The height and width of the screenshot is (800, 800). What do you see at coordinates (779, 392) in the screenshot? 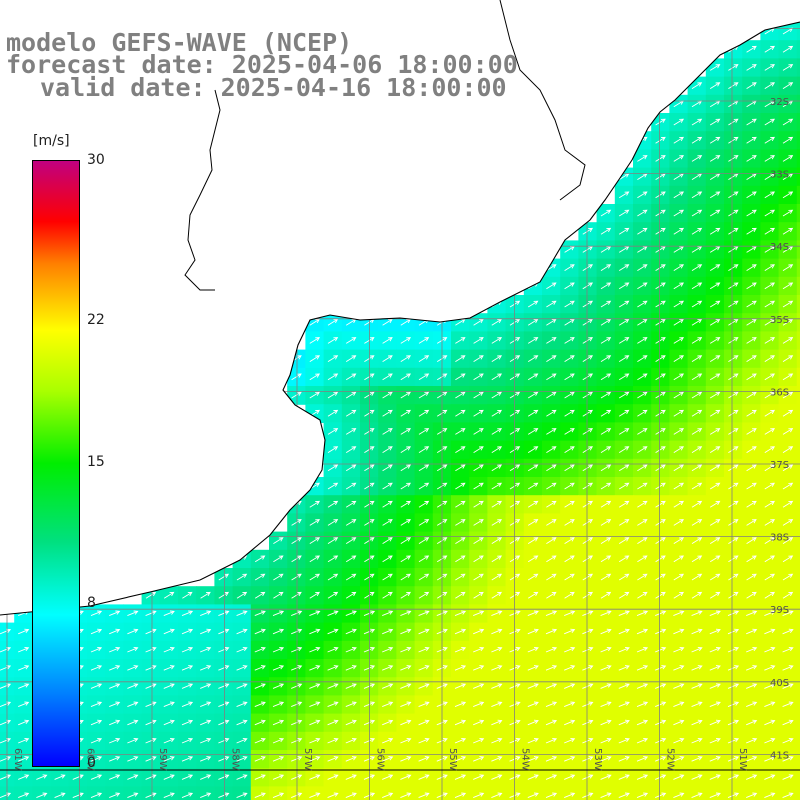
I see `lat-label: 36S` at bounding box center [779, 392].